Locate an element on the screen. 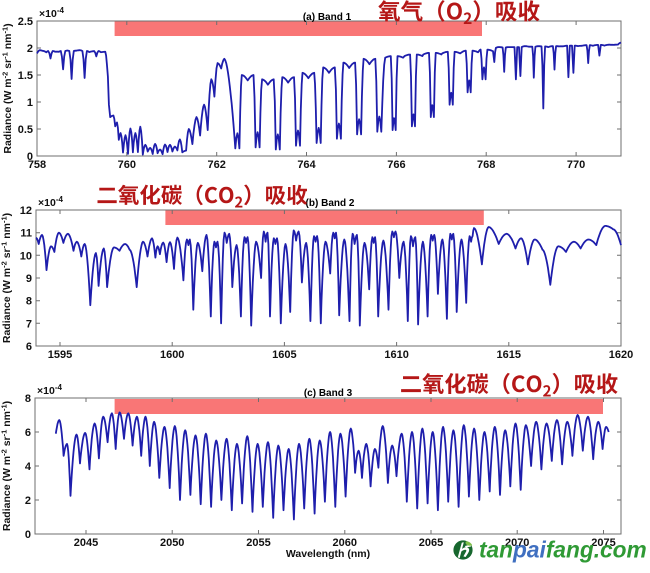 This screenshot has height=573, width=650. svg-text: 2045 is located at coordinates (86, 543).